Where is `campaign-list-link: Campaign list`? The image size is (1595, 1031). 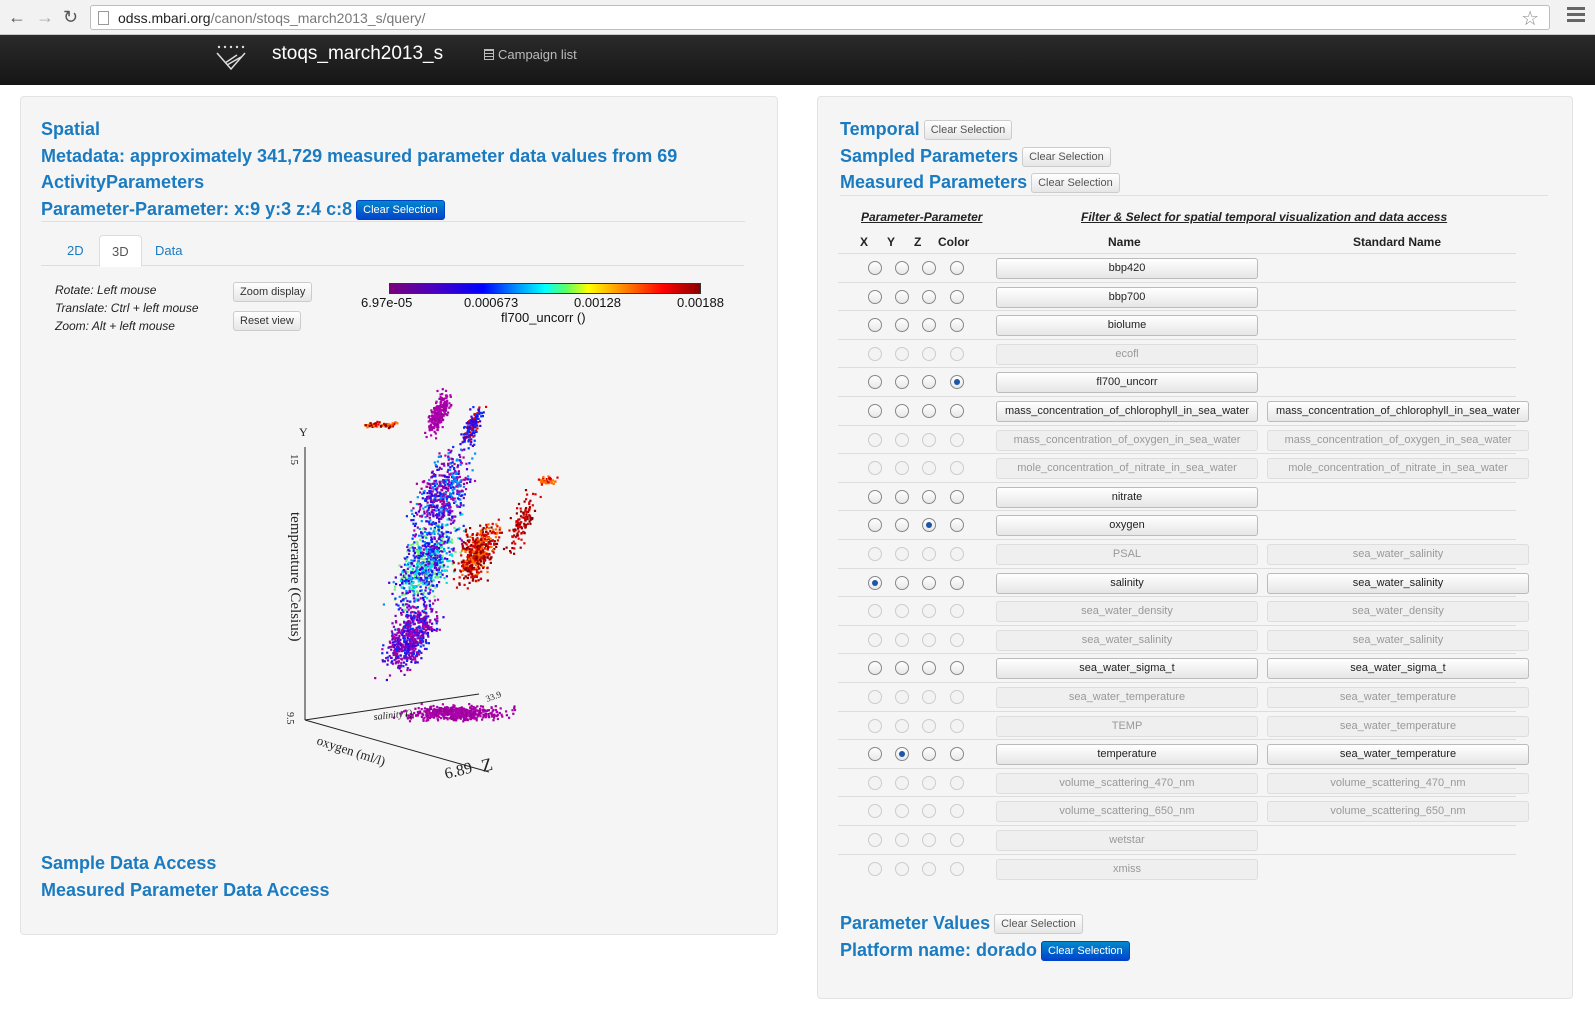 campaign-list-link: Campaign list is located at coordinates (530, 54).